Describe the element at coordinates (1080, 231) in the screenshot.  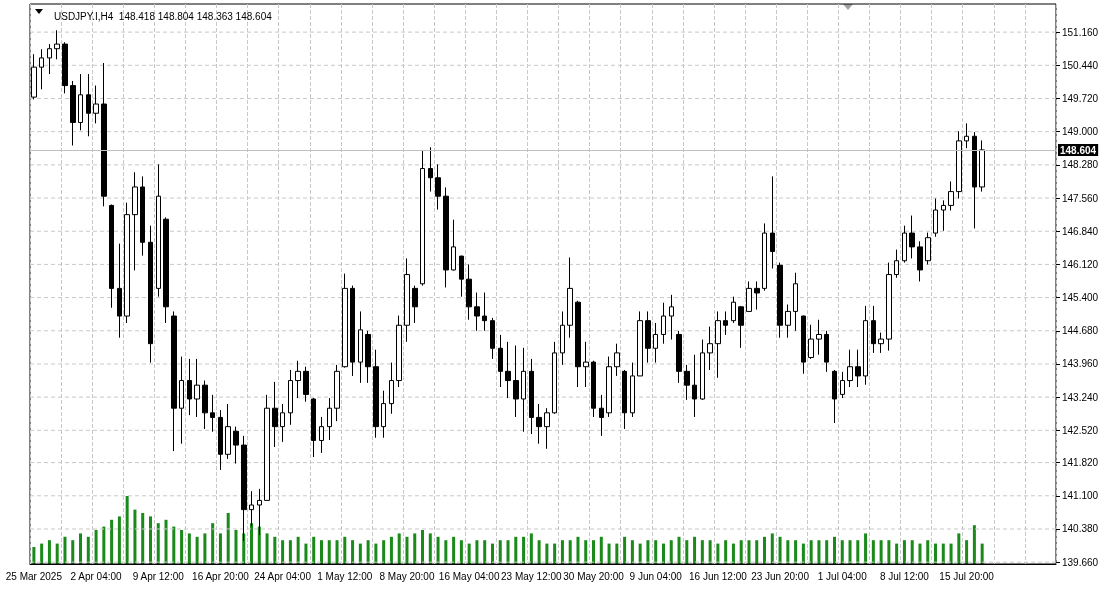
I see `y-tick-label: 146.840` at that location.